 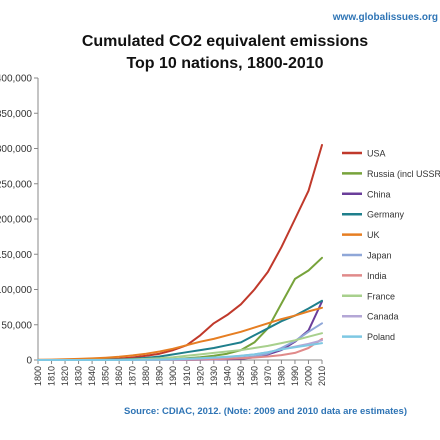 I want to click on x-tick-label: 1830, so click(x=79, y=376).